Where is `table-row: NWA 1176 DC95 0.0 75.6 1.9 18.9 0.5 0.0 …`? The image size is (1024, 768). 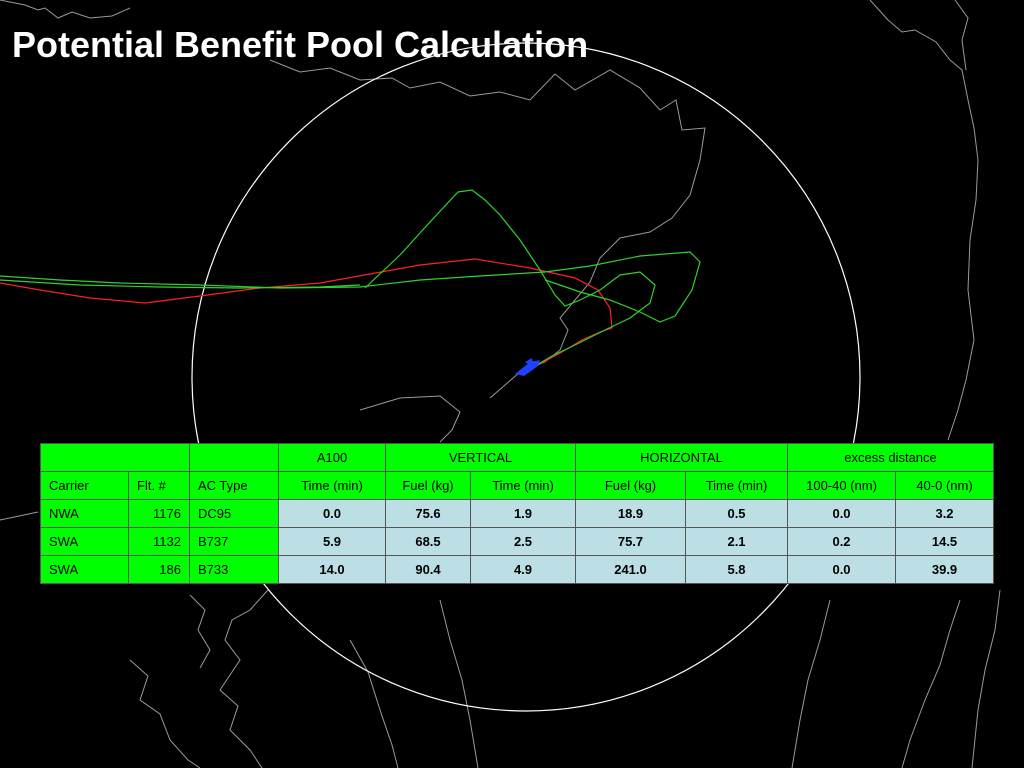
table-row: NWA 1176 DC95 0.0 75.6 1.9 18.9 0.5 0.0 … is located at coordinates (517, 513).